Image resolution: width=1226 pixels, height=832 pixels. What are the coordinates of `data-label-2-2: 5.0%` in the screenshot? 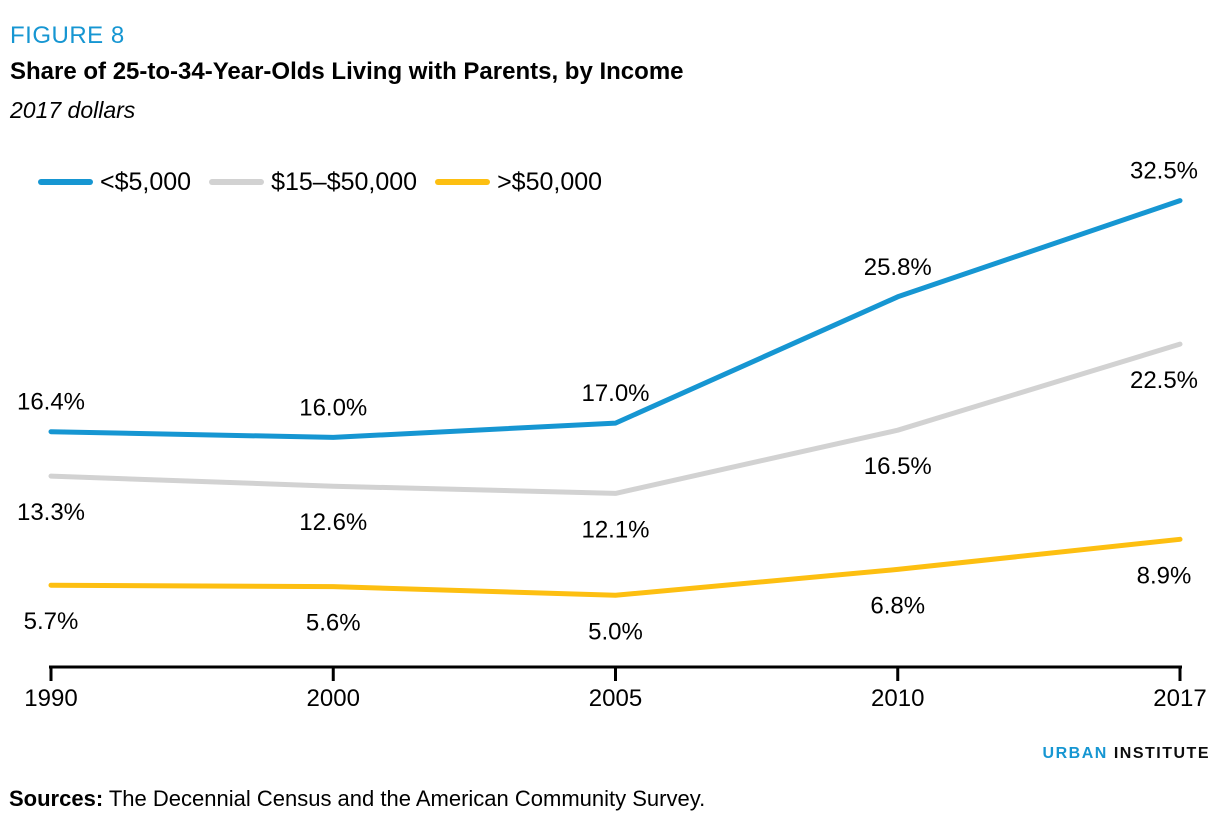 It's located at (615, 631).